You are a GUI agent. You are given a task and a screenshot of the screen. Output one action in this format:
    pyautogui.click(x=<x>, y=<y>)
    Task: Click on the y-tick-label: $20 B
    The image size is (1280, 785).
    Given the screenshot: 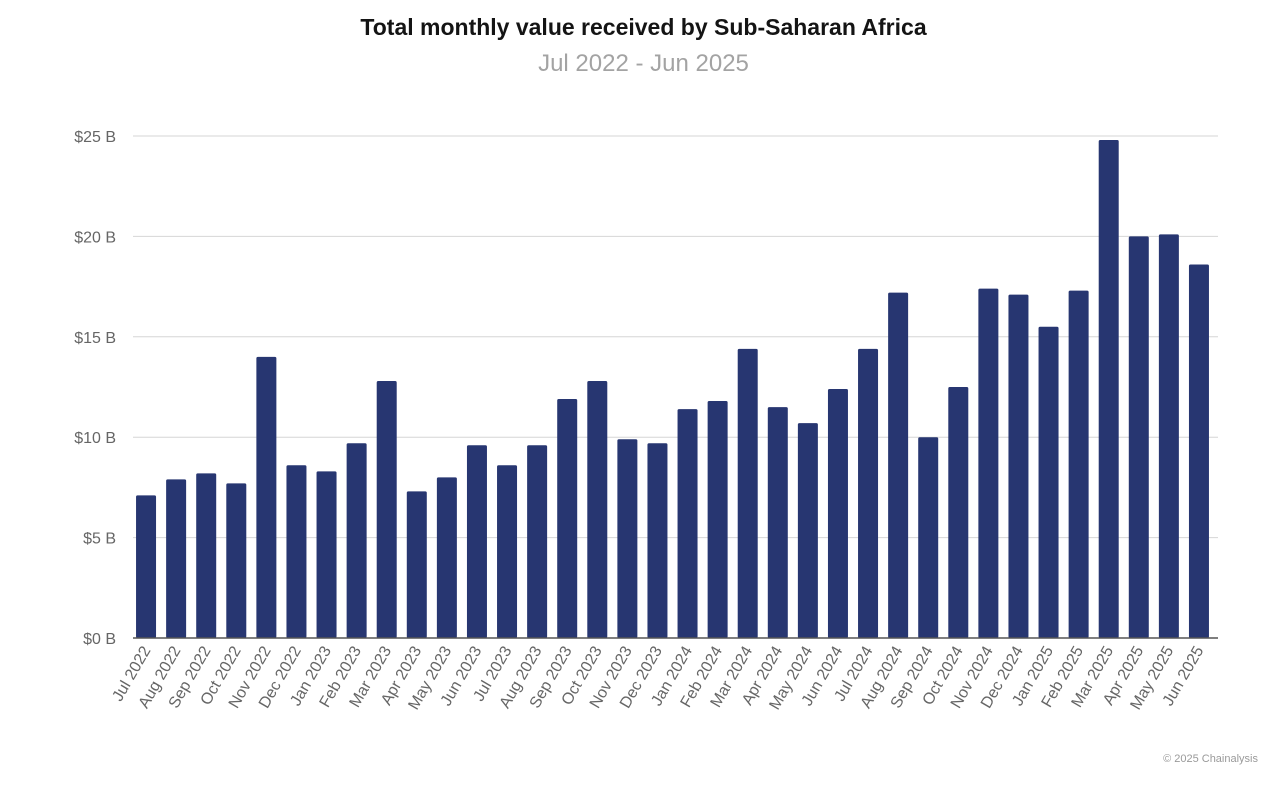 What is the action you would take?
    pyautogui.click(x=95, y=237)
    